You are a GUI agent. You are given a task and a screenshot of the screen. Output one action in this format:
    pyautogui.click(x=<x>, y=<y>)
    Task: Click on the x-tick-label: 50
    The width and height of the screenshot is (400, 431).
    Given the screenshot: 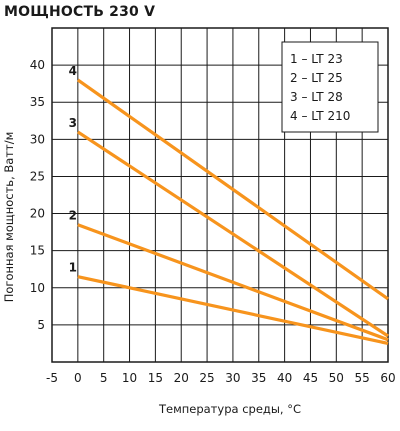 What is the action you would take?
    pyautogui.click(x=336, y=378)
    